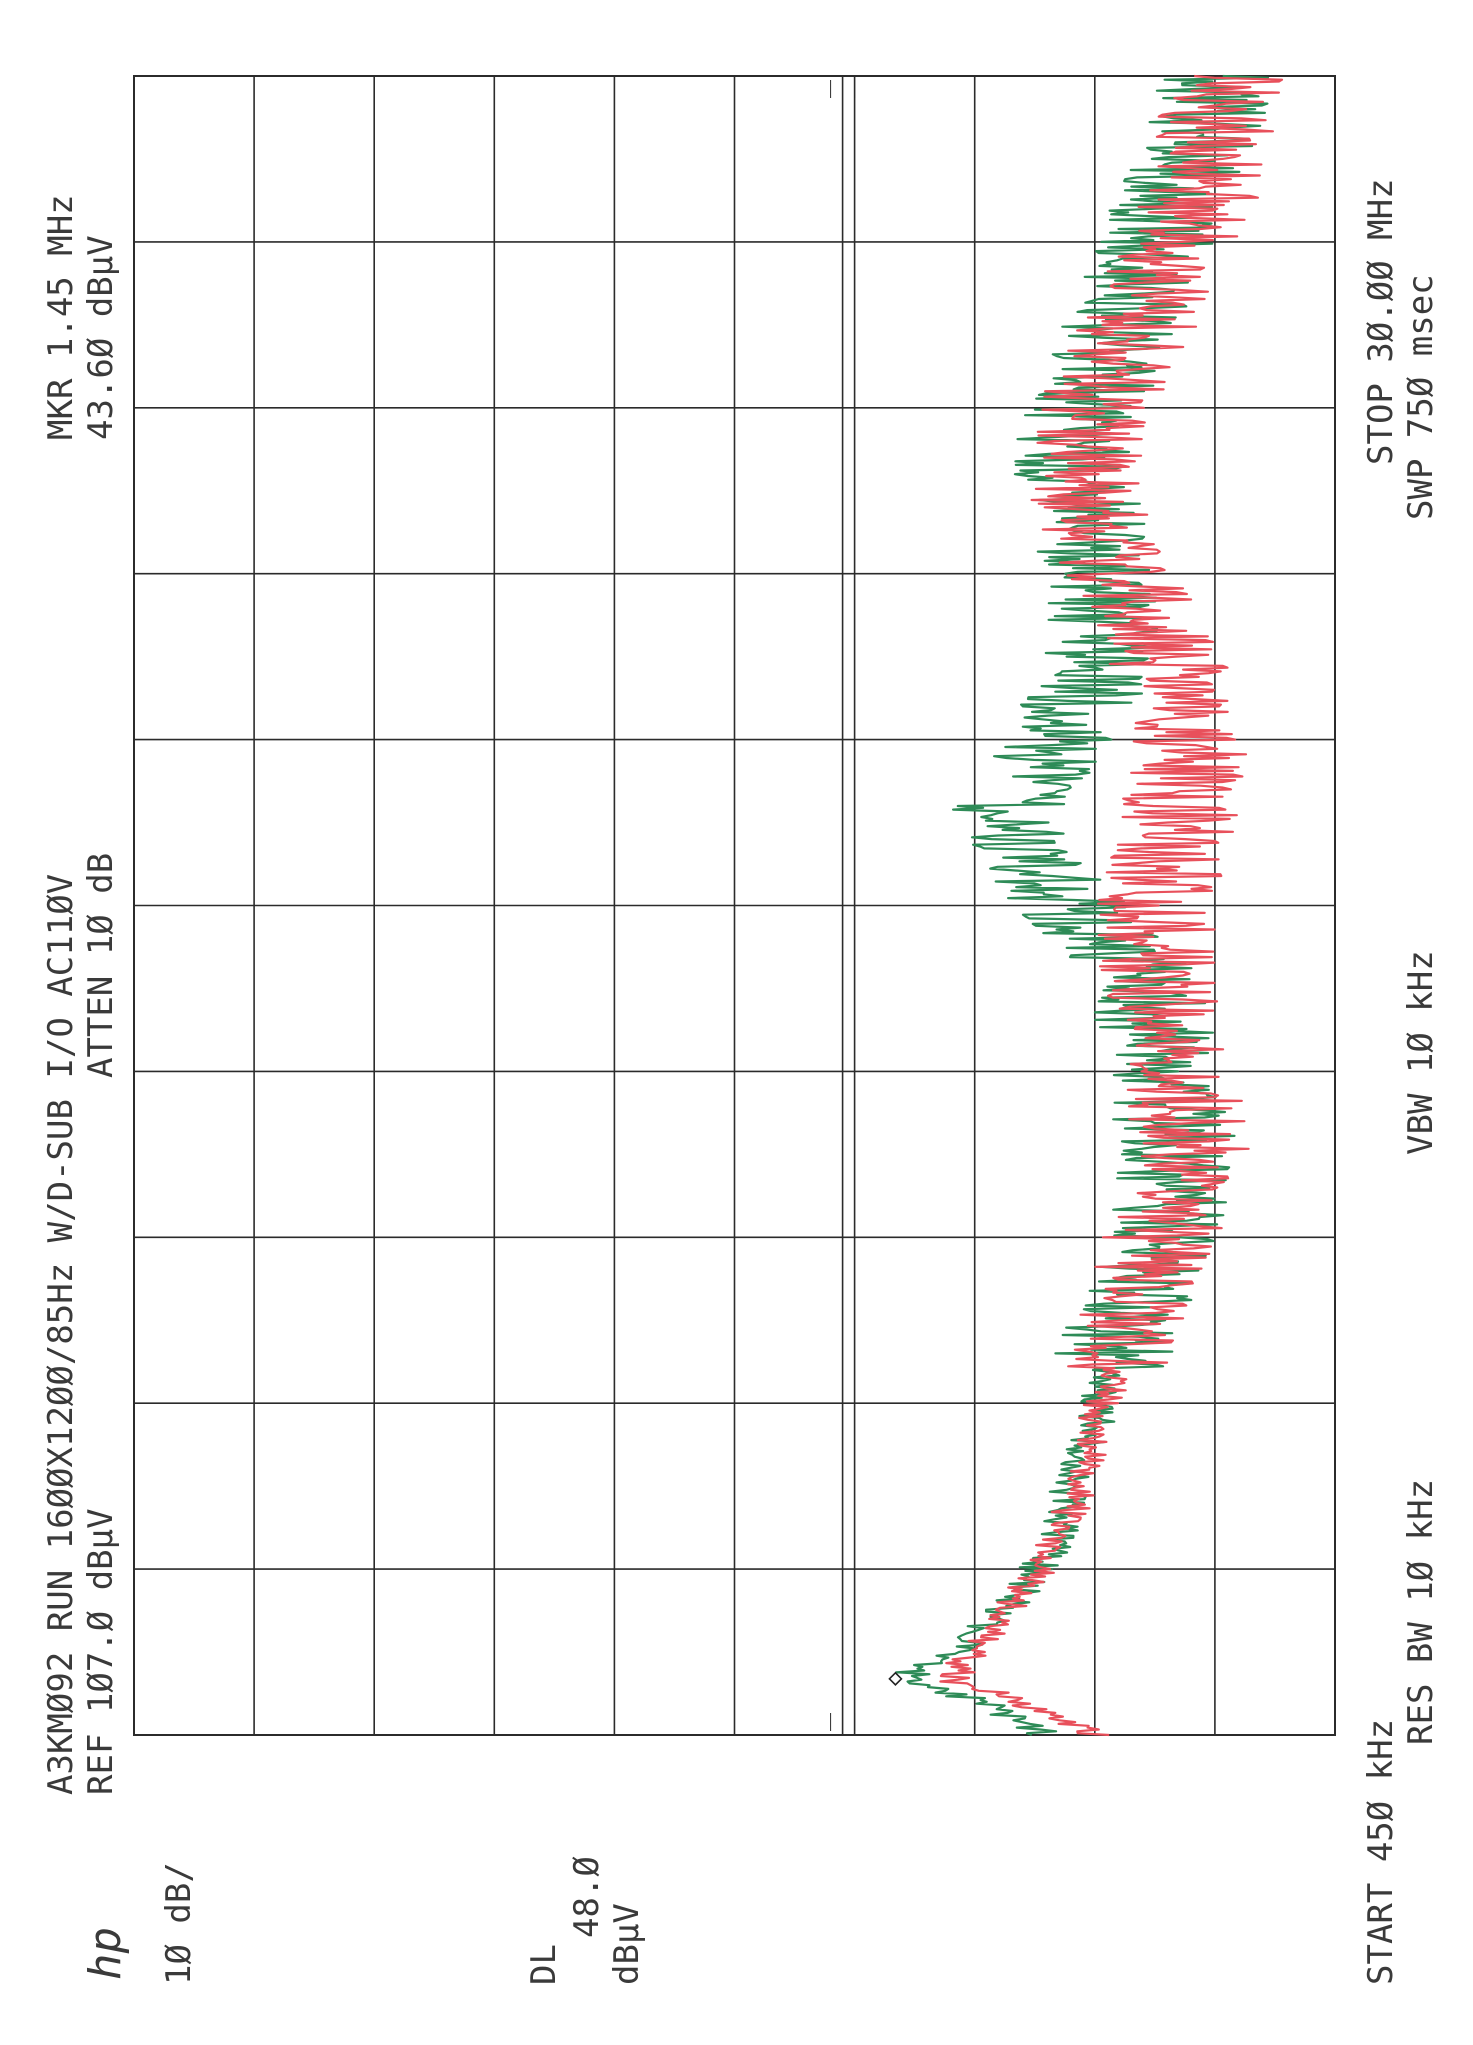 This screenshot has height=2045, width=1473. Describe the element at coordinates (101, 337) in the screenshot. I see `marker-level-label: 43.6Ø dBµV` at that location.